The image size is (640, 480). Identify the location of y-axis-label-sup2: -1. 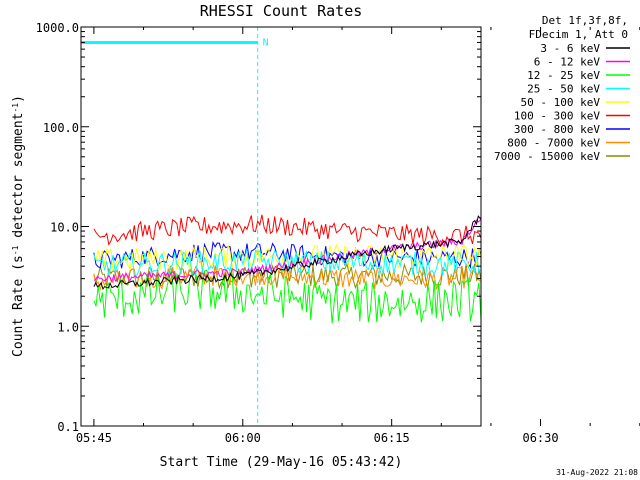
(15, 108).